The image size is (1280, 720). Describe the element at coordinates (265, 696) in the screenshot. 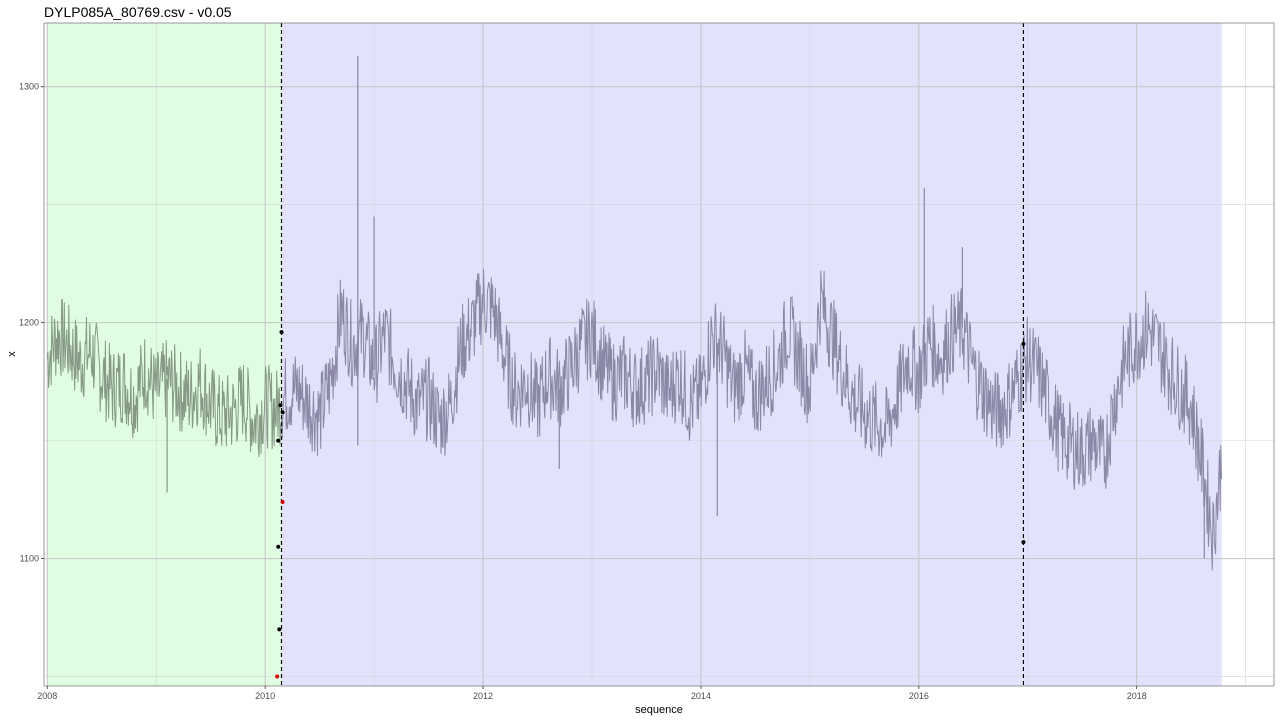

I see `x-tick-label: 2010` at that location.